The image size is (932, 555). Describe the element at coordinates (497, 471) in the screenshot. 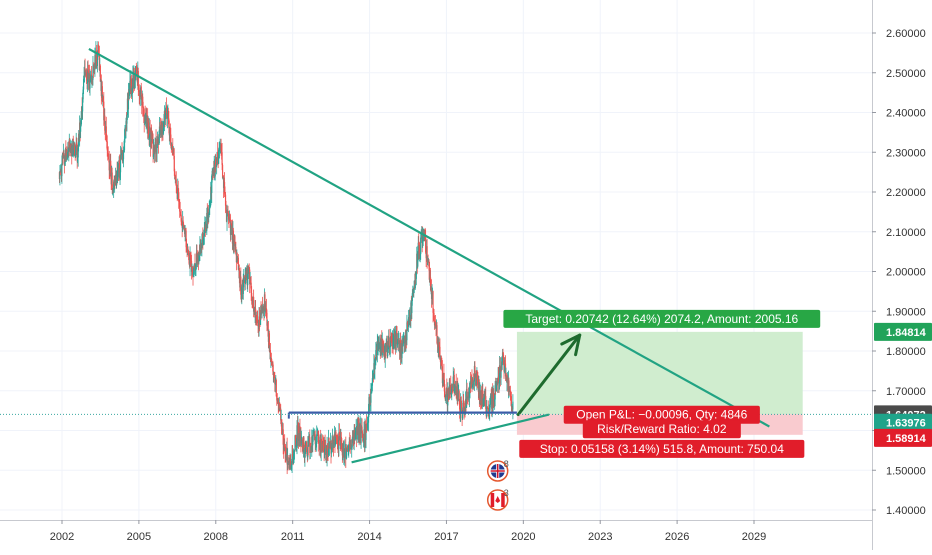

I see `uk-flag-icon` at that location.